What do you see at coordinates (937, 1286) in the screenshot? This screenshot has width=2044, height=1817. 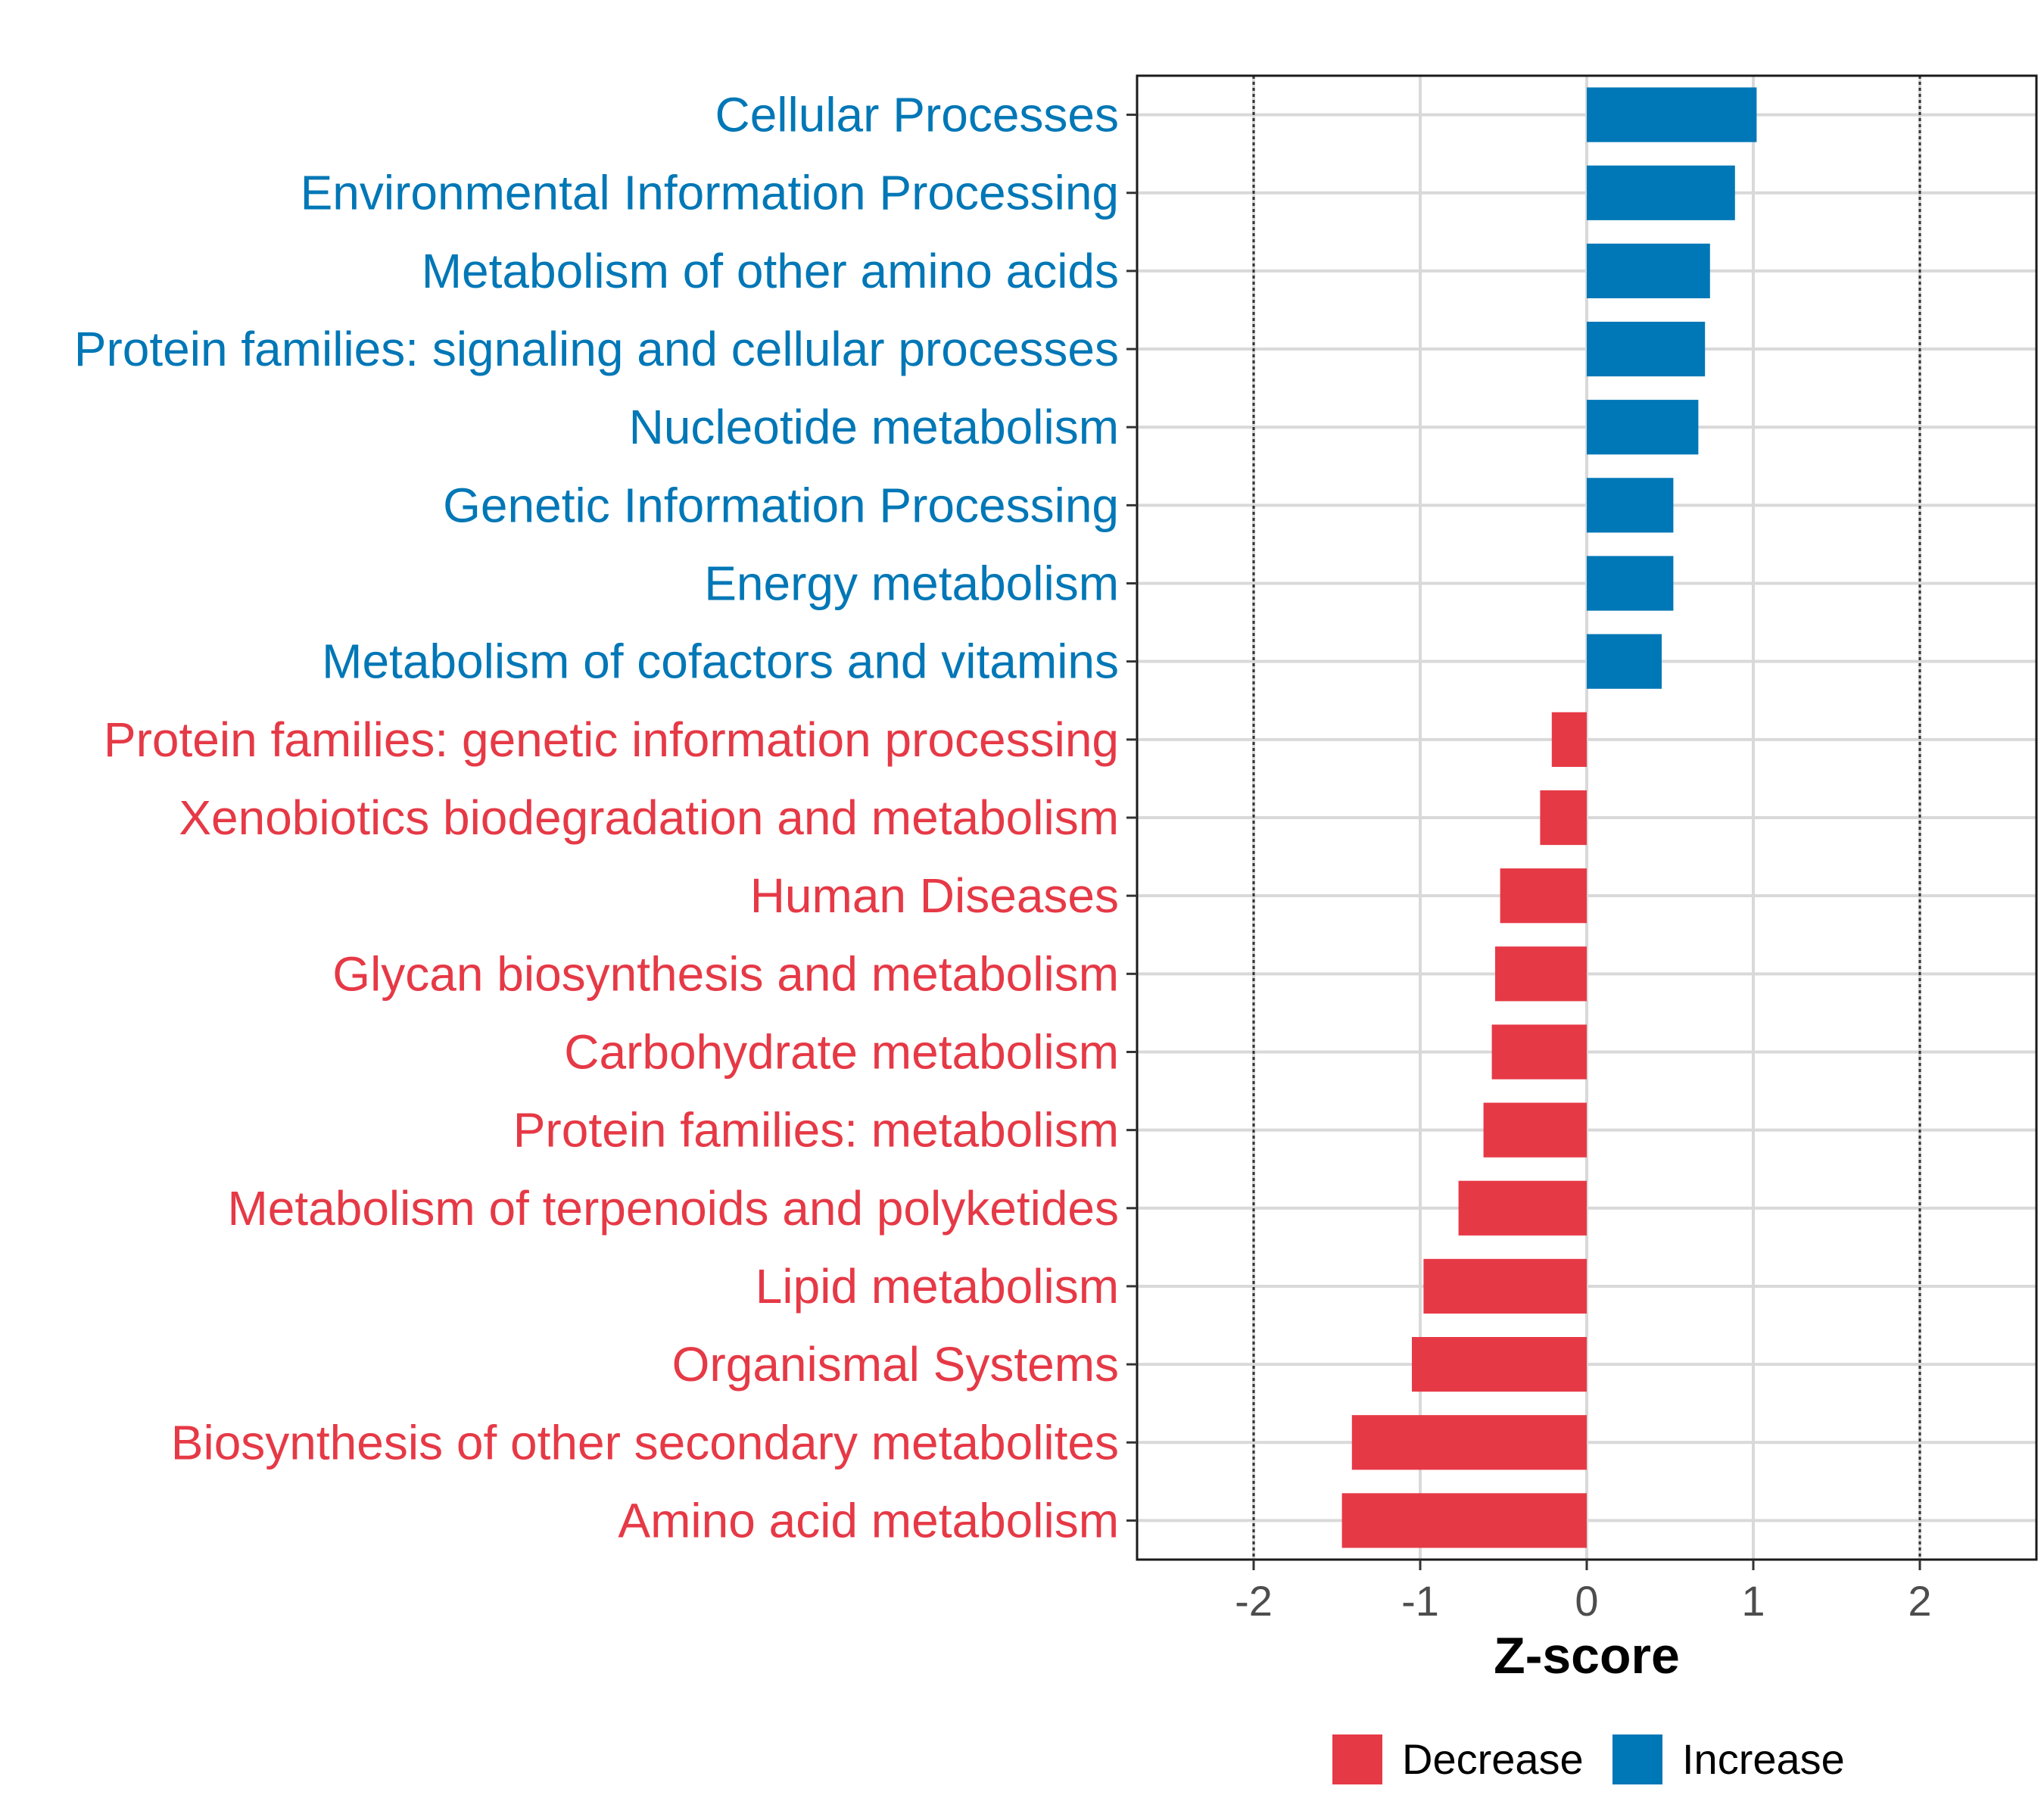 I see `category-label: Lipid metabolism` at bounding box center [937, 1286].